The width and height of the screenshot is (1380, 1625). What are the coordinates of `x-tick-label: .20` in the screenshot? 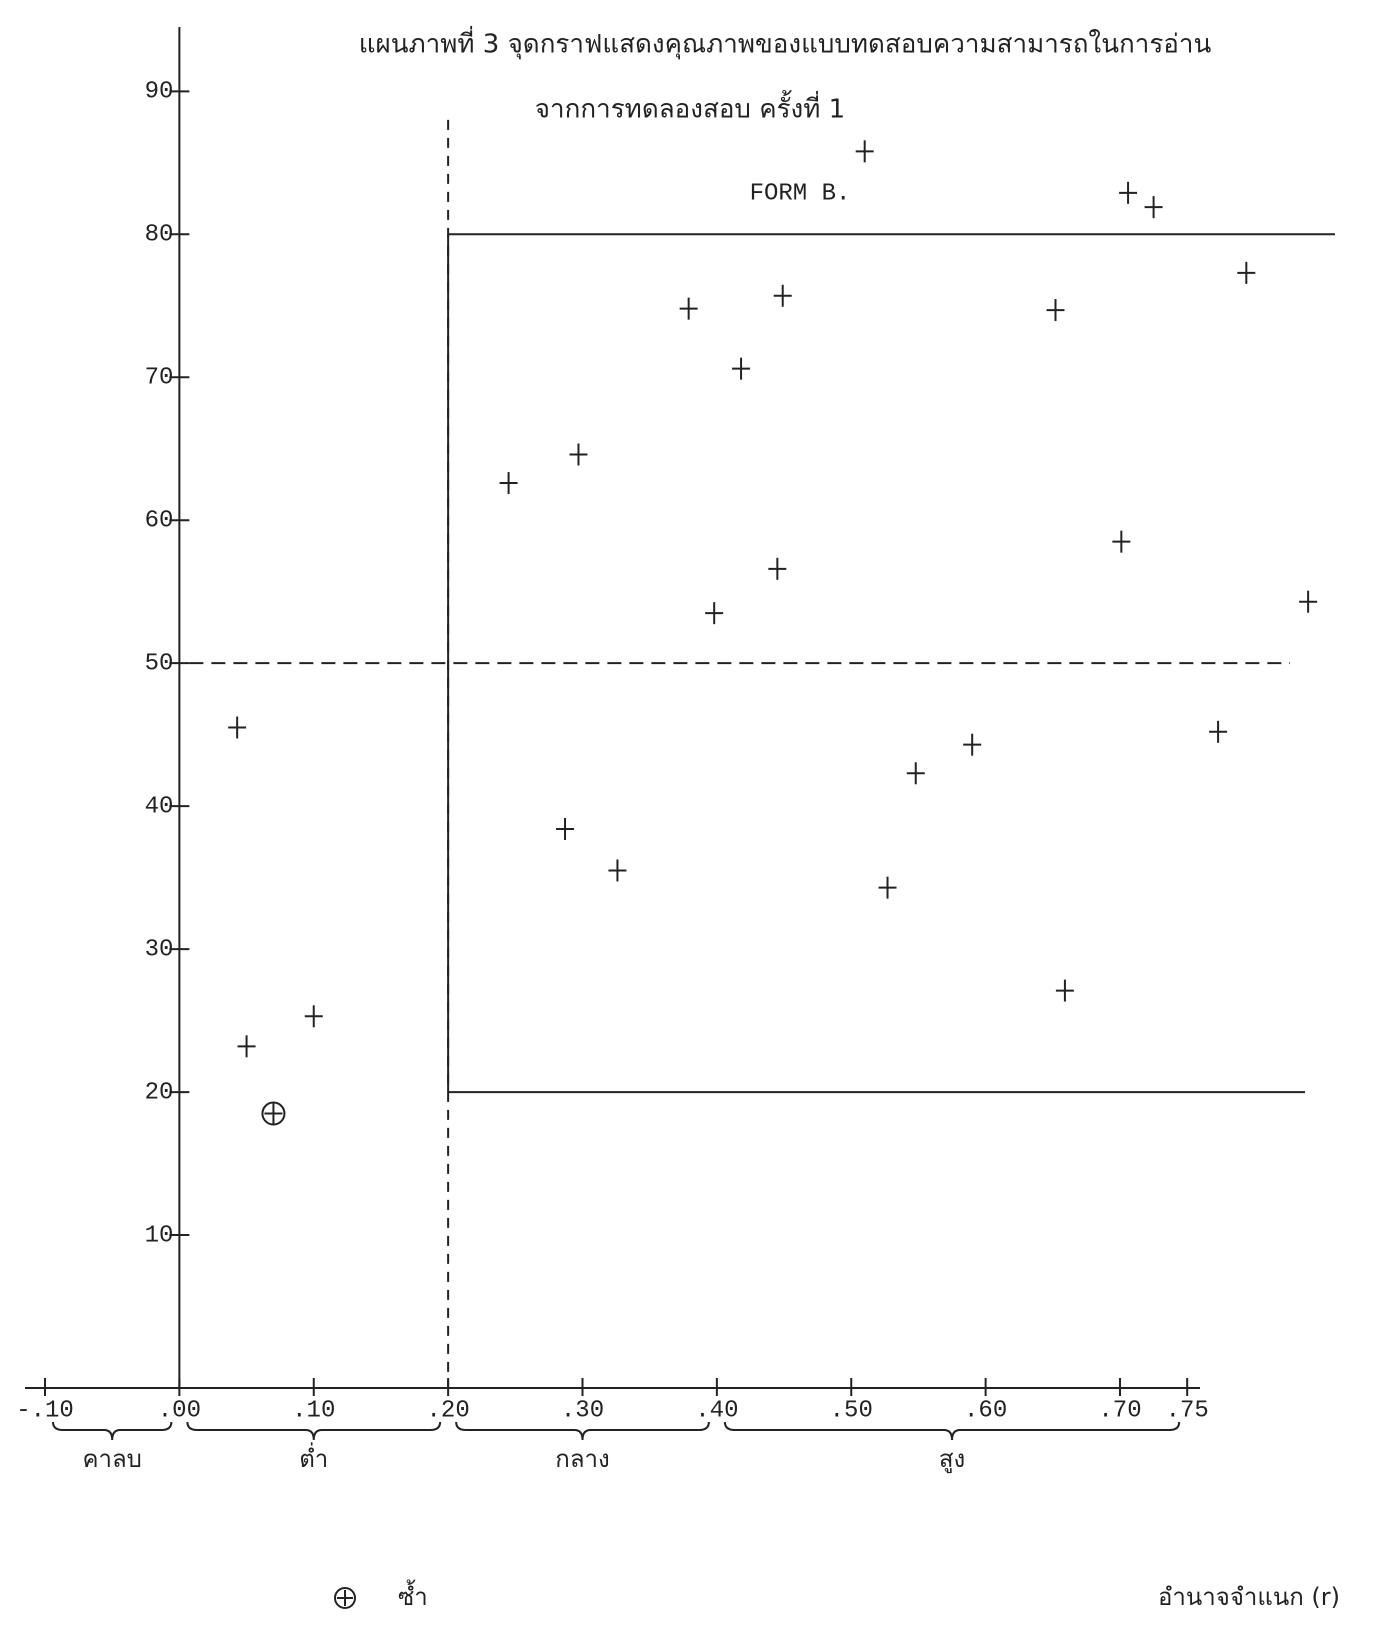 It's located at (448, 1410).